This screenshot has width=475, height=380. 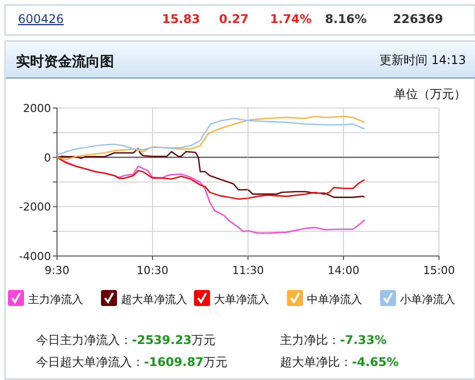 What do you see at coordinates (181, 19) in the screenshot?
I see `text: 15.83` at bounding box center [181, 19].